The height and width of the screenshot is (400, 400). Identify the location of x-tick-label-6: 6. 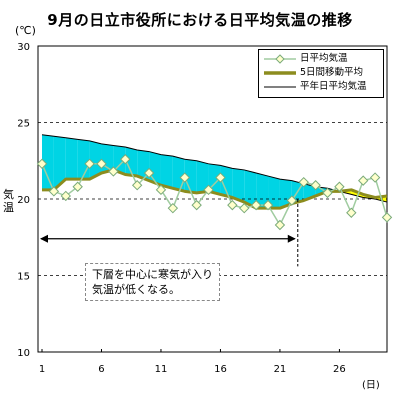
(101, 369).